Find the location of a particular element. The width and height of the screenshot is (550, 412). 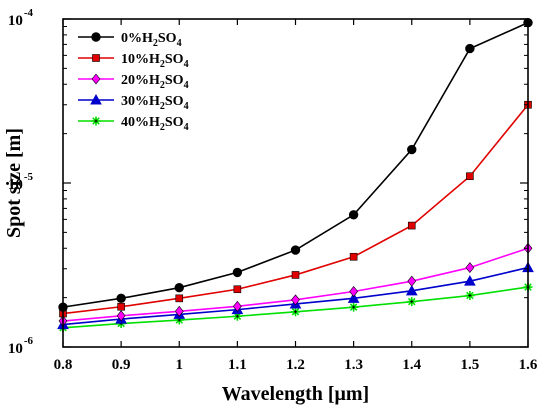

y-tick-label: 10⁻⁴ is located at coordinates (21, 18).